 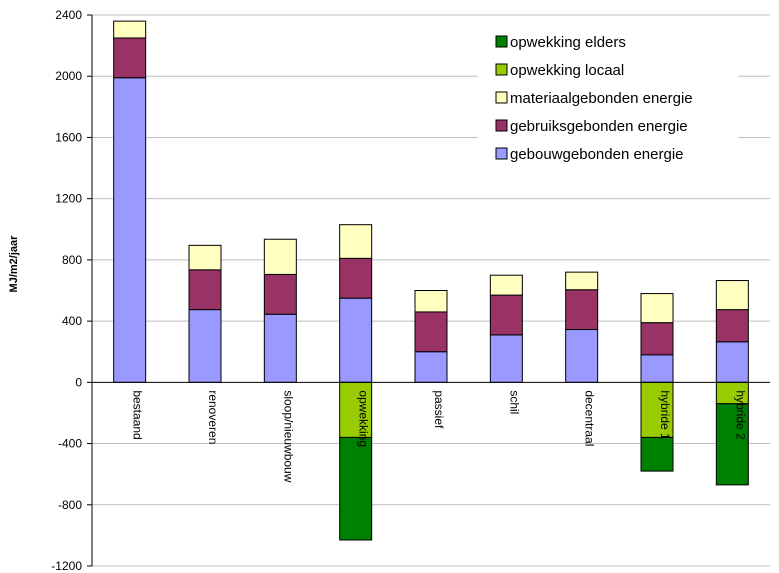 What do you see at coordinates (568, 42) in the screenshot?
I see `legend-label: opwekking elders` at bounding box center [568, 42].